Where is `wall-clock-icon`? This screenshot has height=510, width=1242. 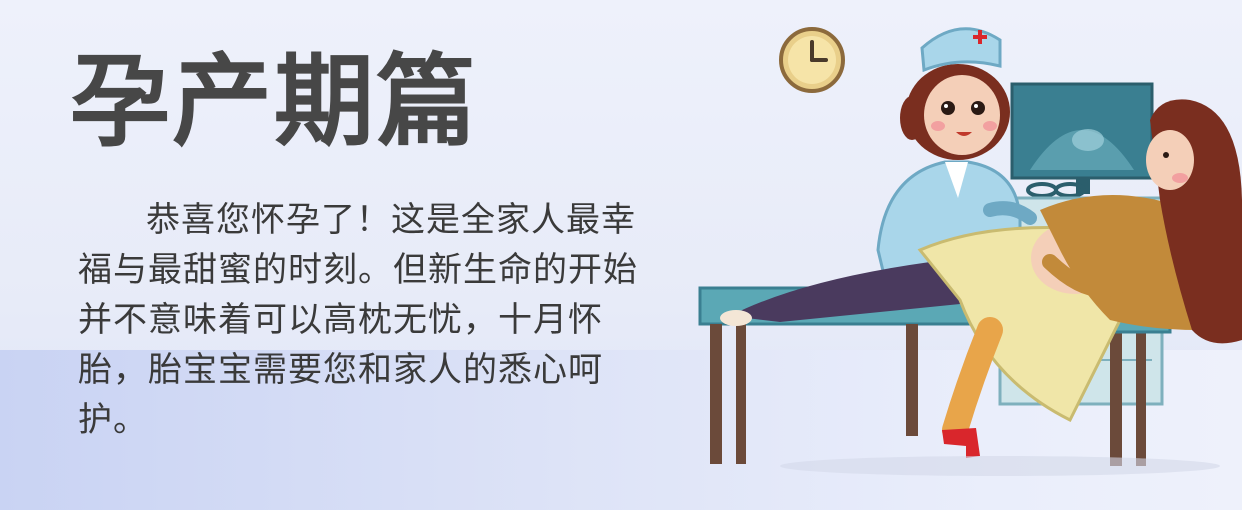
wall-clock-icon is located at coordinates (812, 60).